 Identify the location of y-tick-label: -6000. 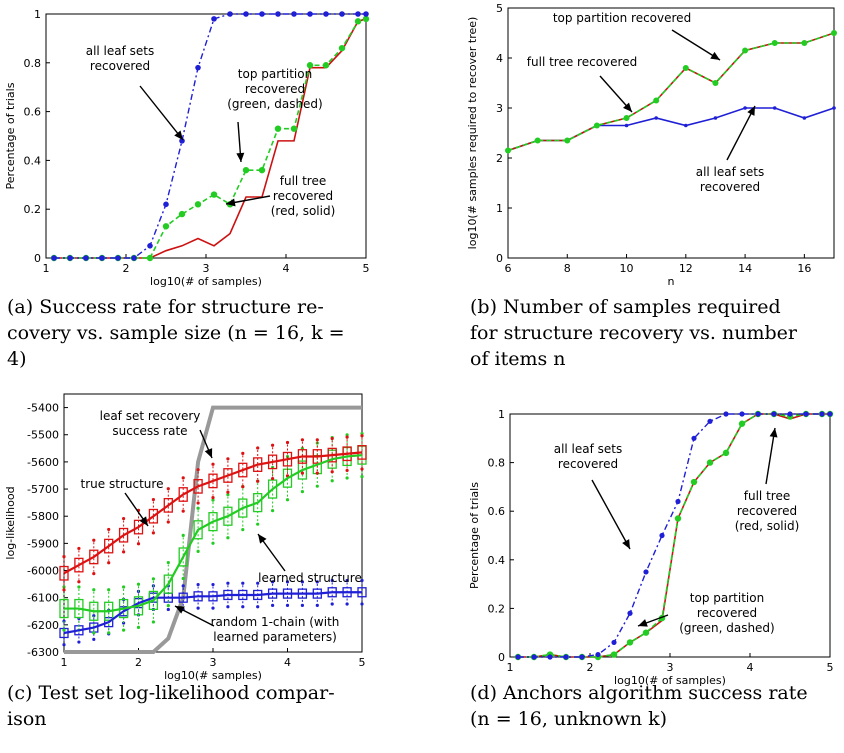
(43, 571).